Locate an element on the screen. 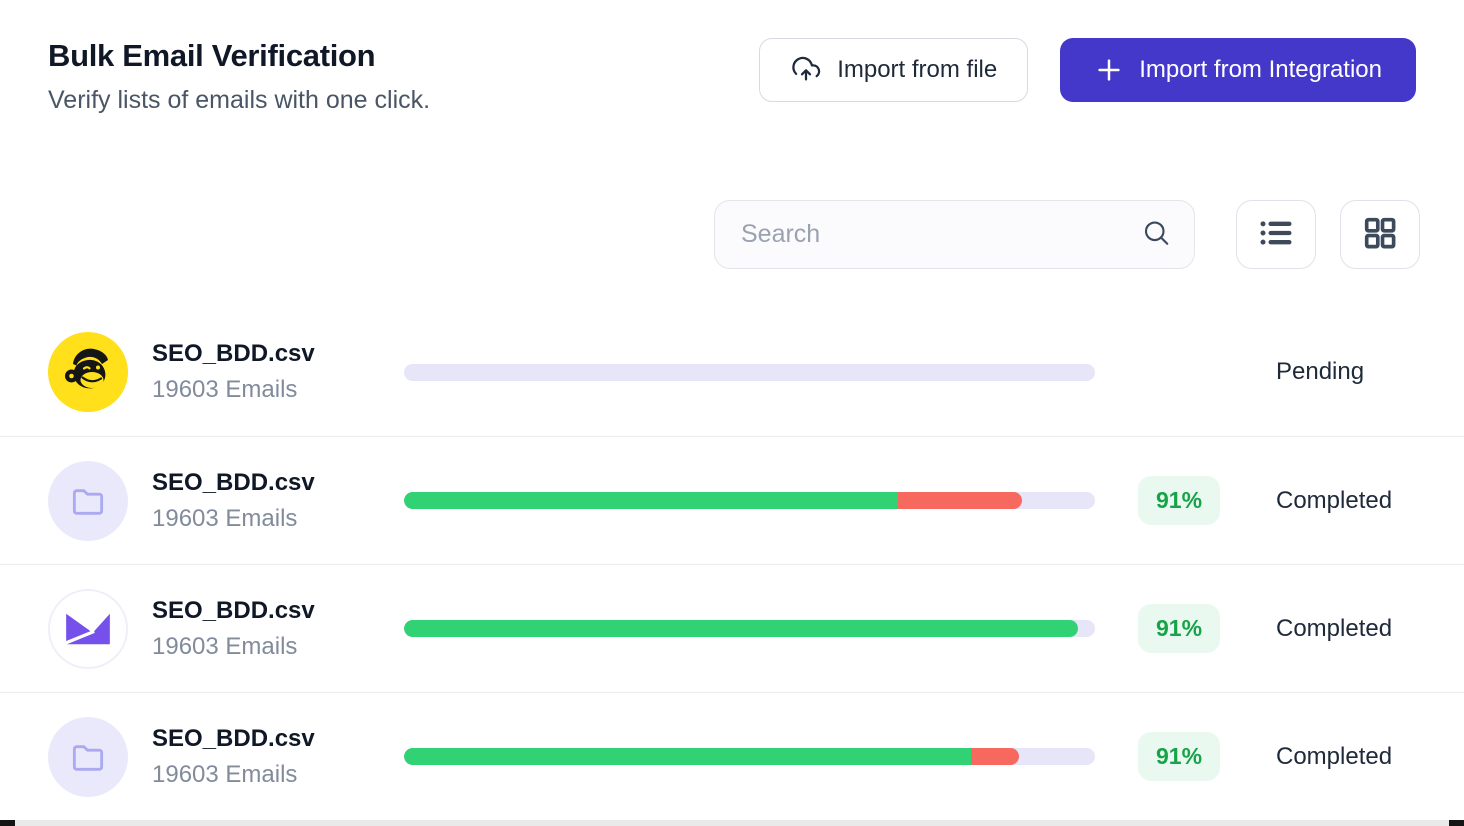 The image size is (1464, 826). envelope-logo-icon is located at coordinates (88, 628).